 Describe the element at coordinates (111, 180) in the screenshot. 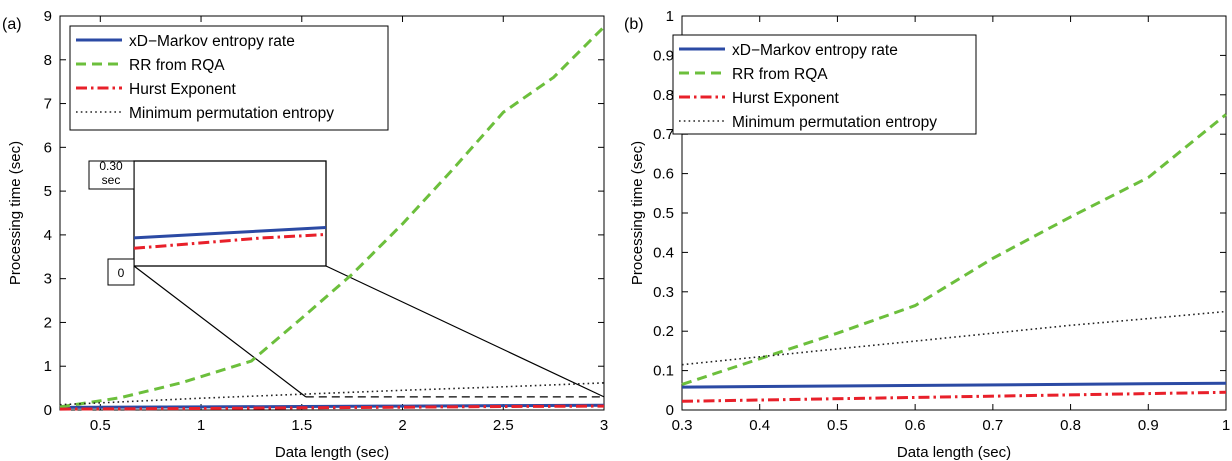

I see `inset-top-label-line: sec` at that location.